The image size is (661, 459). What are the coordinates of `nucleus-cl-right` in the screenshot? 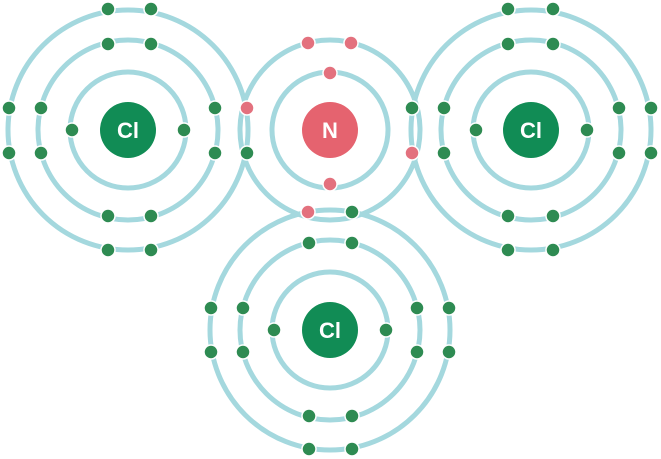 It's located at (531, 130).